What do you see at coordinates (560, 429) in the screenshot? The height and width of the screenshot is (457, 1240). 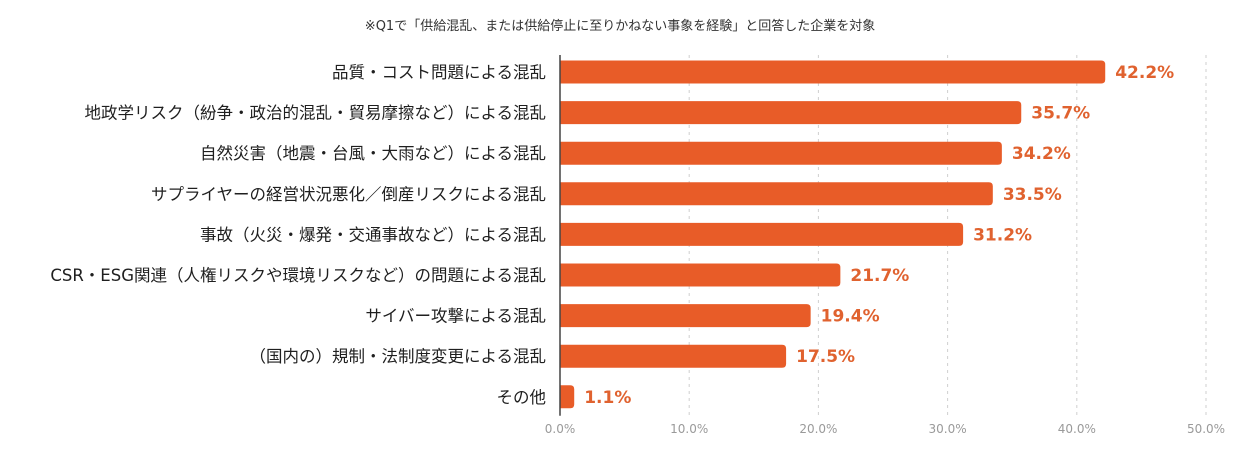 I see `x-tick-label: 0.0%` at bounding box center [560, 429].